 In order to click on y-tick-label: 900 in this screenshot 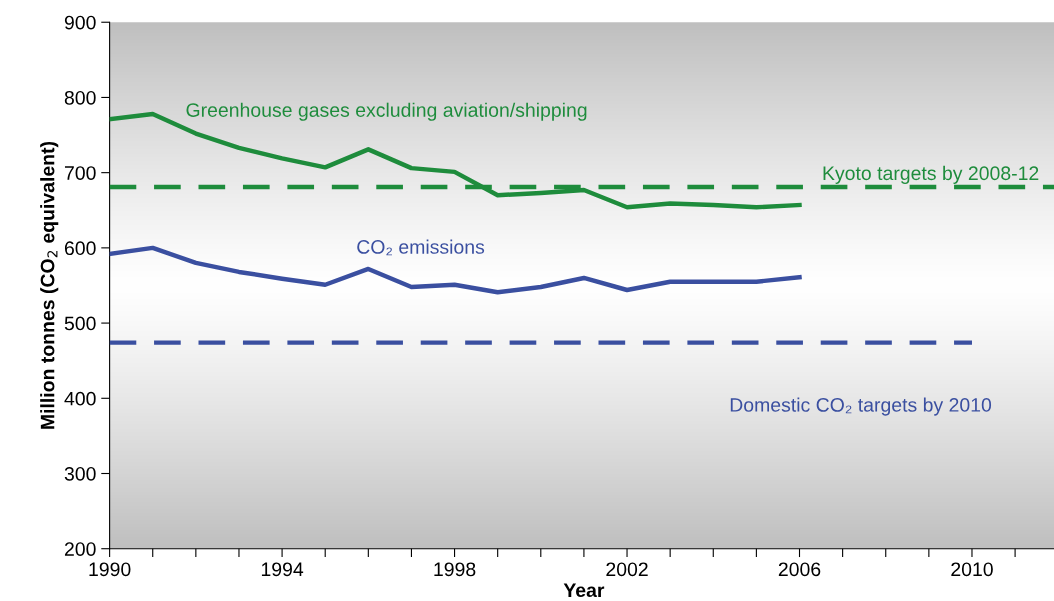, I will do `click(80, 22)`.